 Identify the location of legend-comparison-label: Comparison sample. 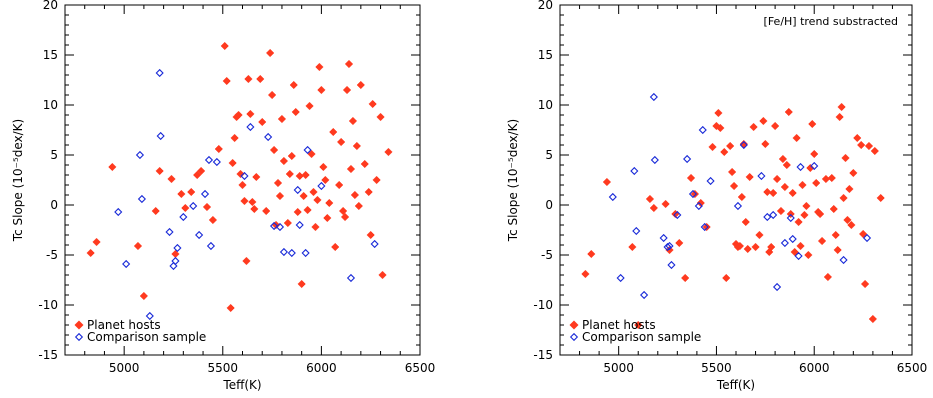
(146, 337).